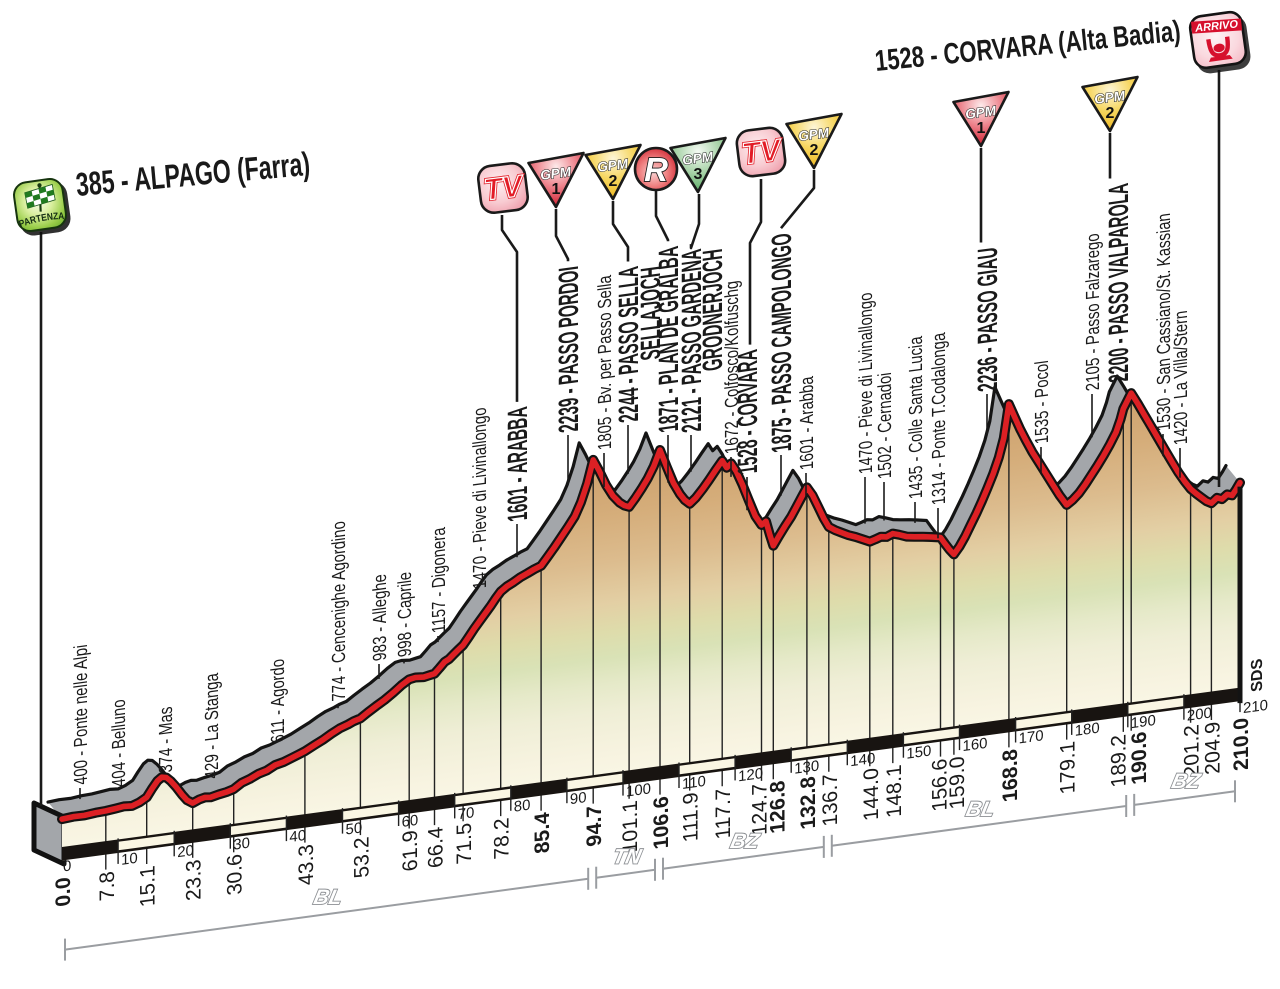  I want to click on svg-text: 0.0, so click(63, 892).